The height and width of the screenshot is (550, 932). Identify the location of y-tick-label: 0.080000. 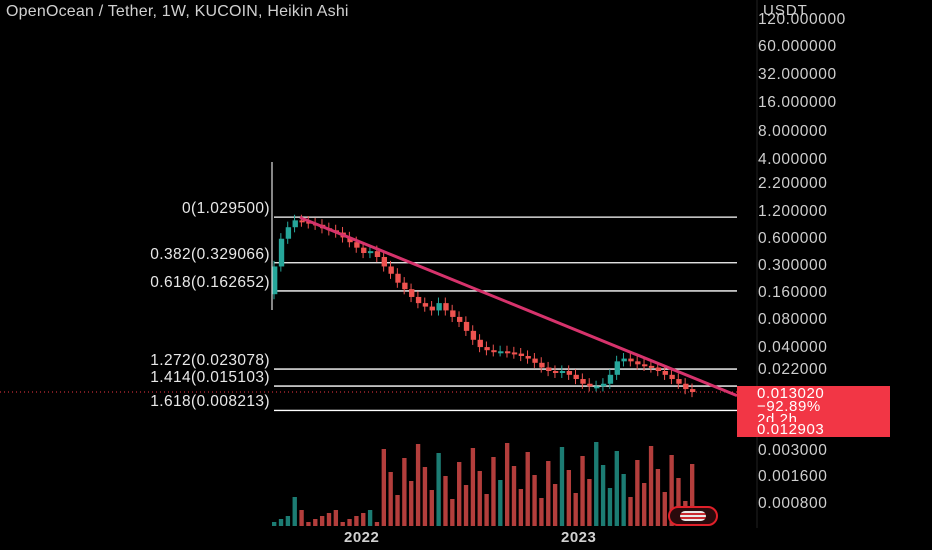
(793, 319).